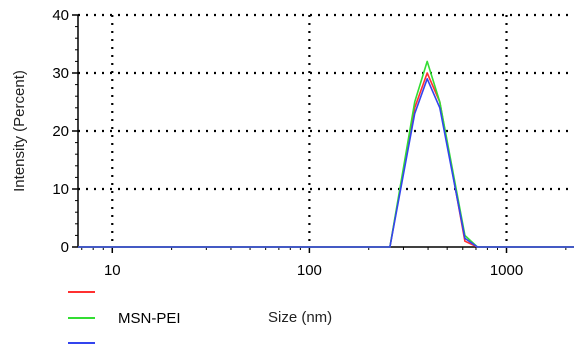  I want to click on x-tick-label: 1000, so click(506, 270).